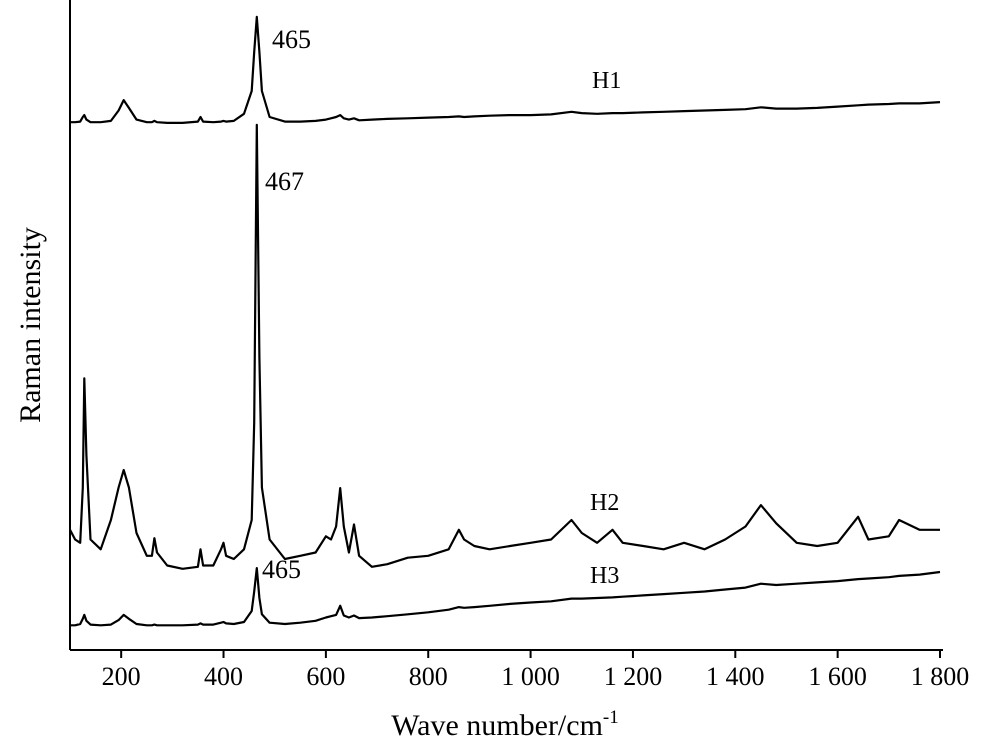 The width and height of the screenshot is (1000, 750). Describe the element at coordinates (284, 181) in the screenshot. I see `peak-annotation: 467` at that location.